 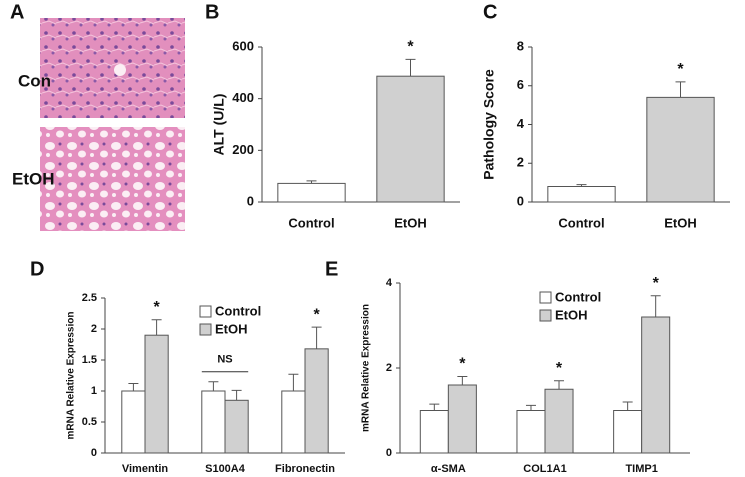 What do you see at coordinates (243, 97) in the screenshot?
I see `y-tick-label: 400` at bounding box center [243, 97].